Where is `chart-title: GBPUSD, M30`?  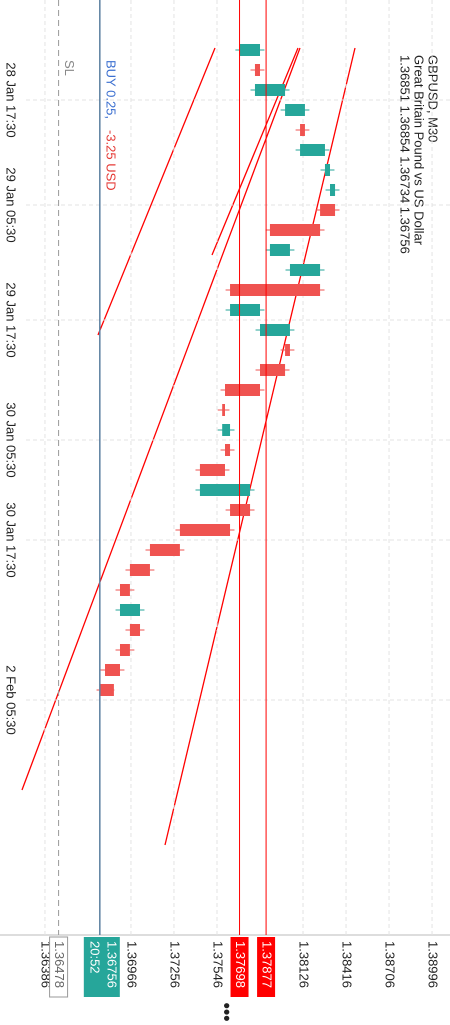
chart-title: GBPUSD, M30 is located at coordinates (433, 98).